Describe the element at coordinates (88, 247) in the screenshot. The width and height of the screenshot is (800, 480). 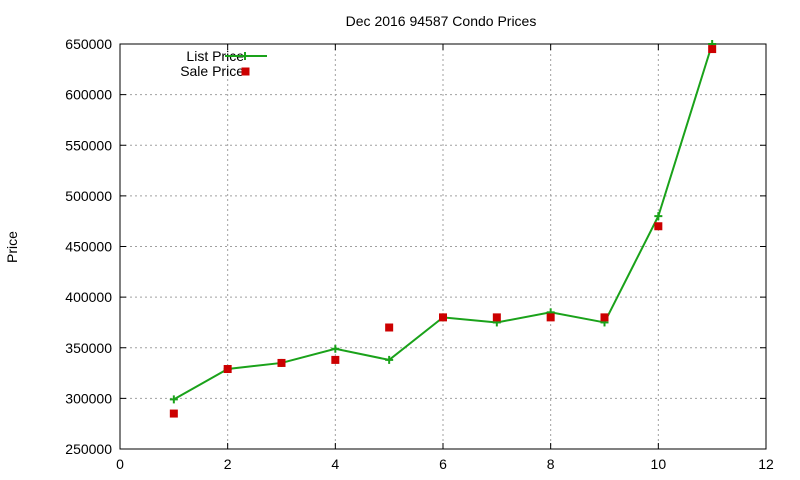
I see `y-tick-label: 450000` at that location.